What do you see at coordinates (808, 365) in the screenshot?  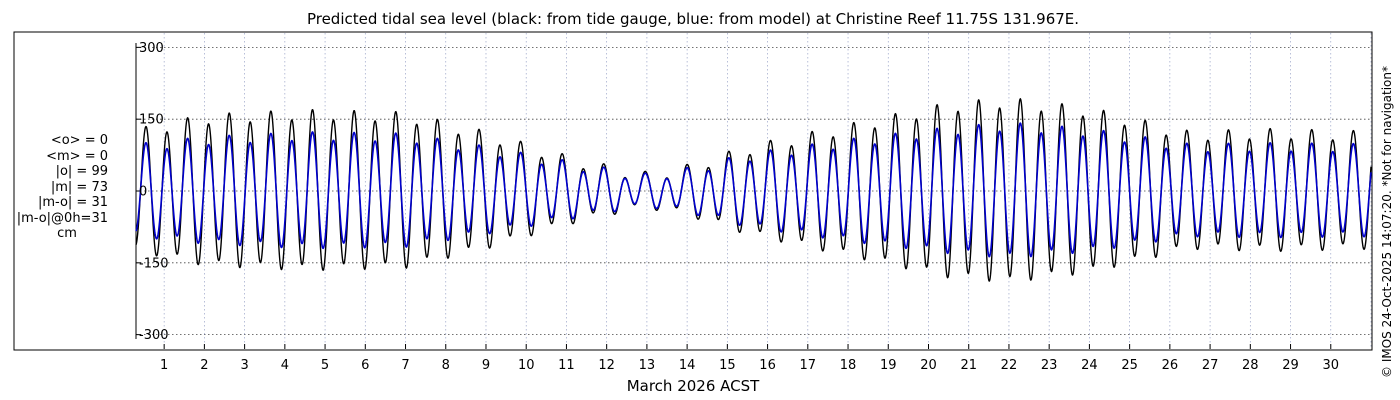 I see `x-tick-label: 17` at bounding box center [808, 365].